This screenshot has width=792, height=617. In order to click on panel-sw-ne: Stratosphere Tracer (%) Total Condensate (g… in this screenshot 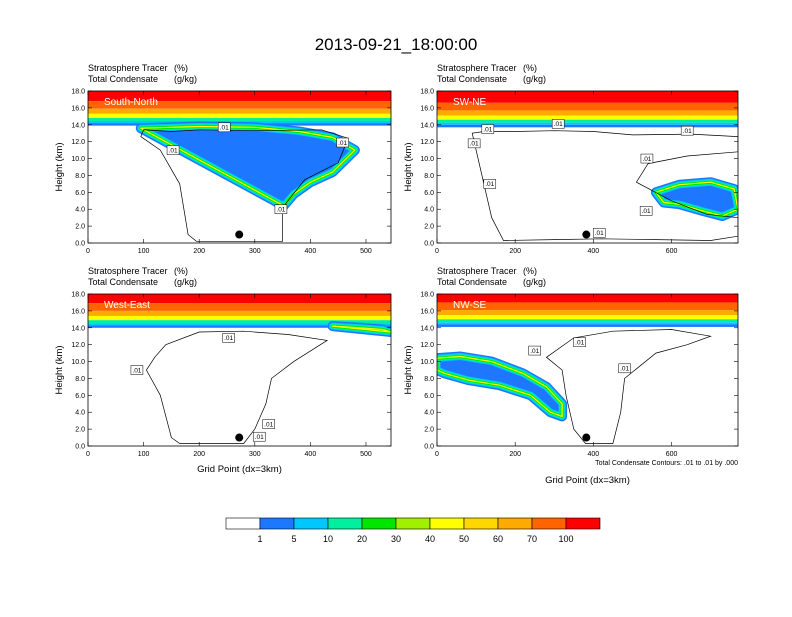, I will do `click(571, 159)`.